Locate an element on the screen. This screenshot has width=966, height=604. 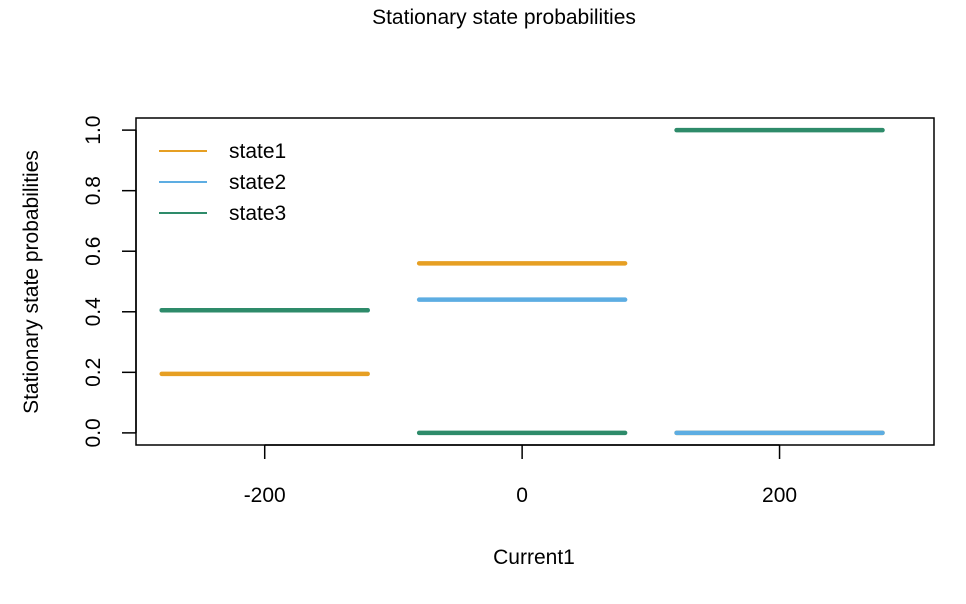
y-tick-label: 1.0 is located at coordinates (93, 130).